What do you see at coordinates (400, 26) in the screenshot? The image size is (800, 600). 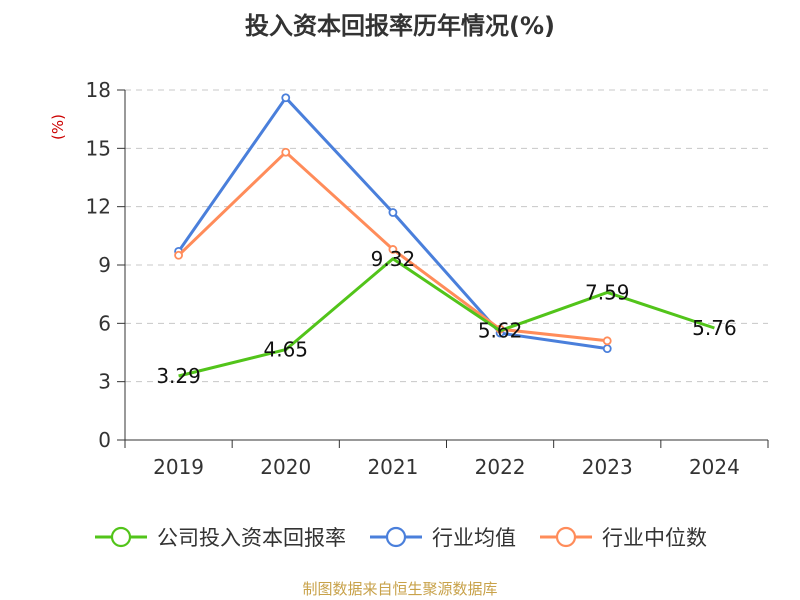 I see `chart-title: 投入资本回报率历年情况(%)` at bounding box center [400, 26].